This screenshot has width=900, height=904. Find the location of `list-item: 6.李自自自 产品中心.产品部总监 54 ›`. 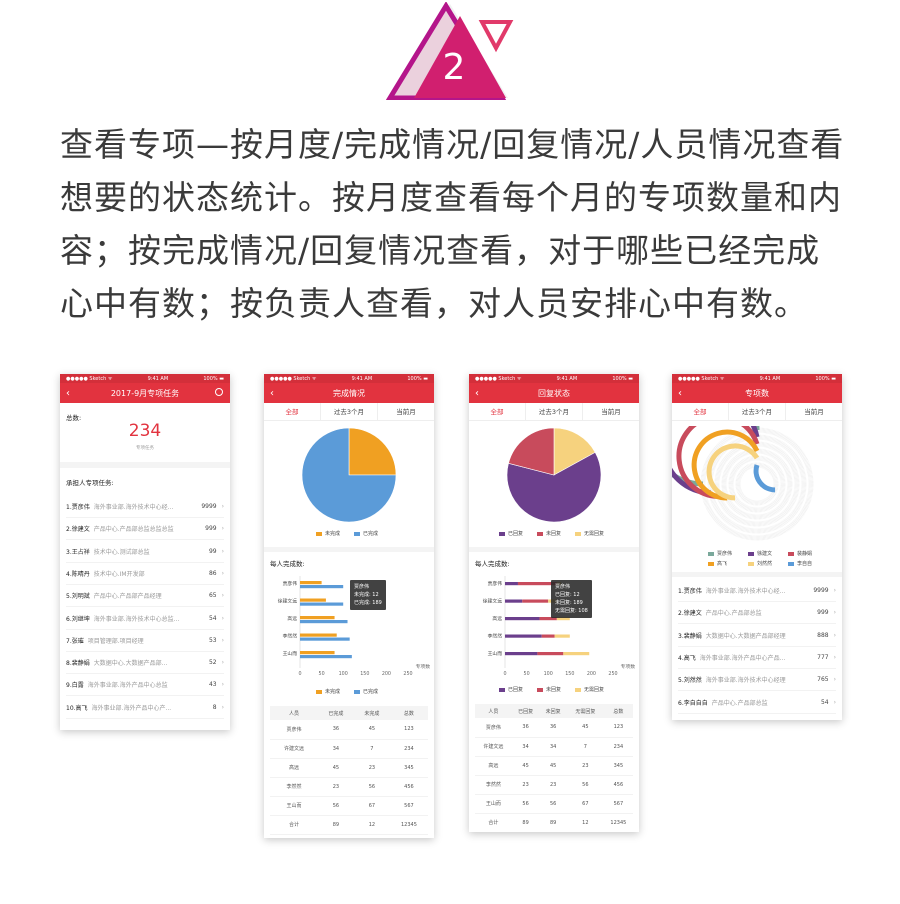

list-item: 6.李自自自 产品中心.产品部总监 54 › is located at coordinates (757, 703).